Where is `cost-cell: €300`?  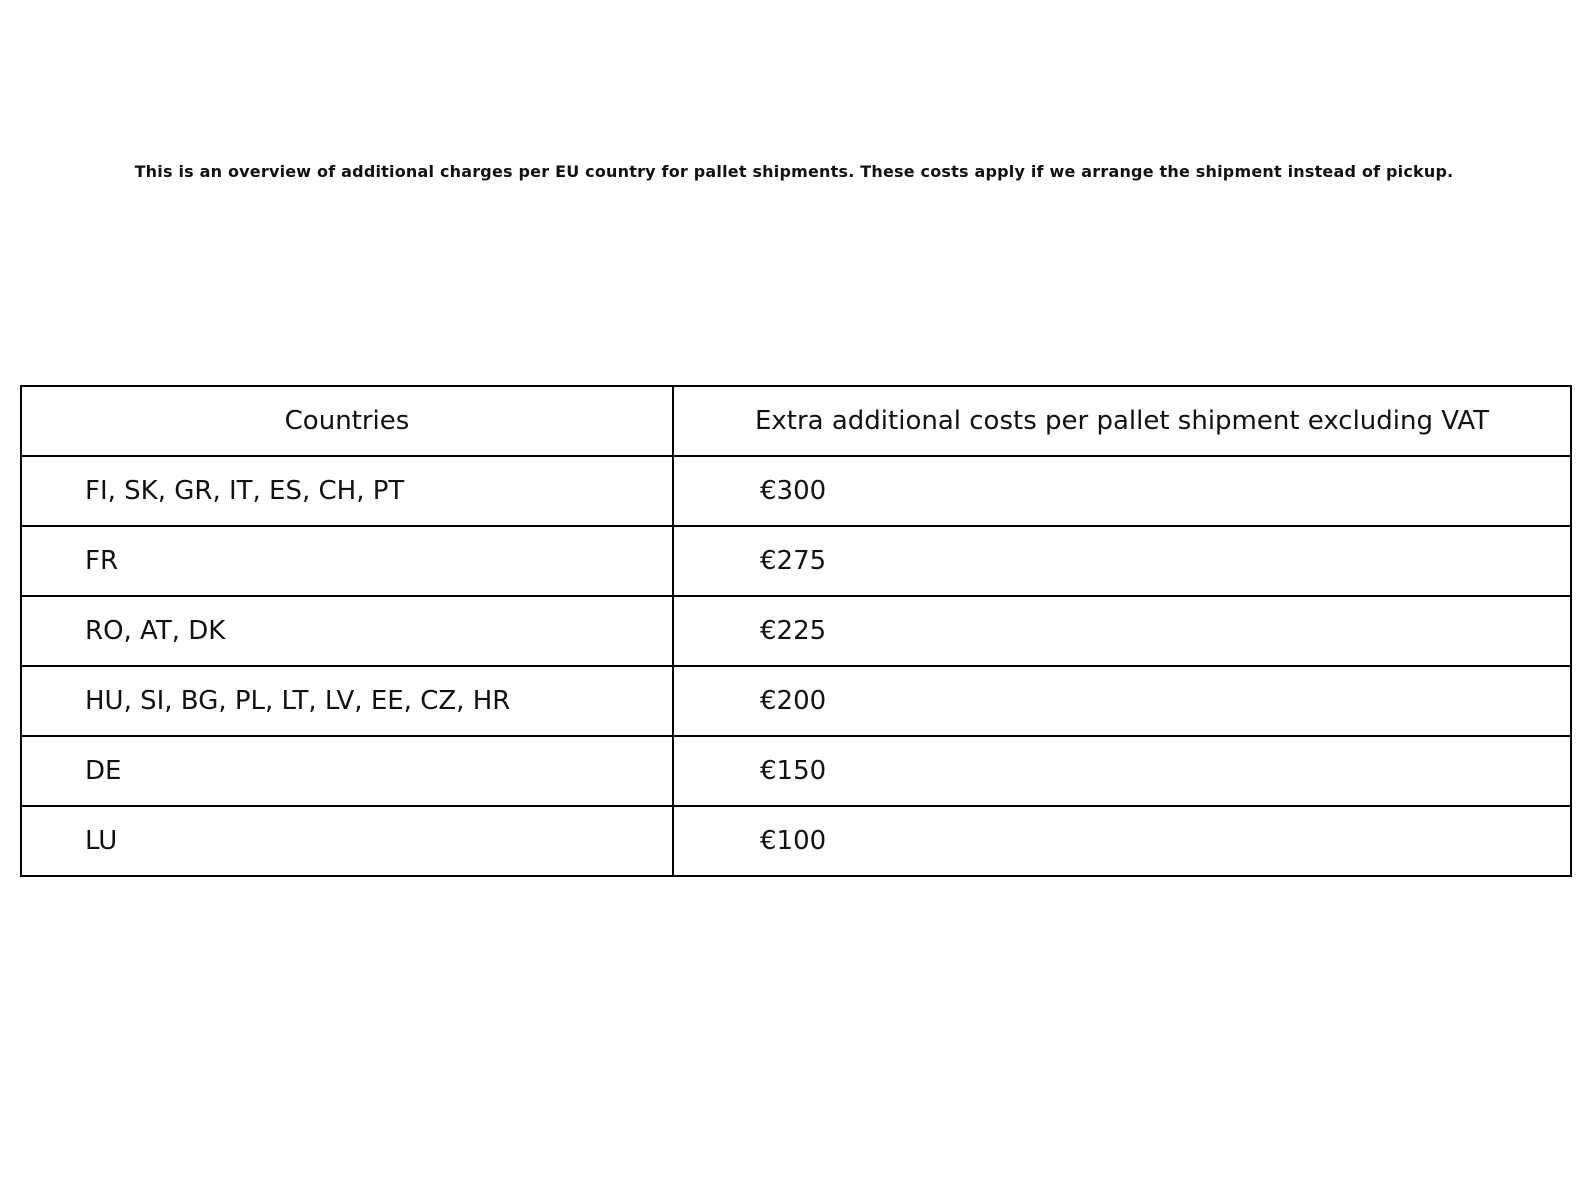 cost-cell: €300 is located at coordinates (1122, 491).